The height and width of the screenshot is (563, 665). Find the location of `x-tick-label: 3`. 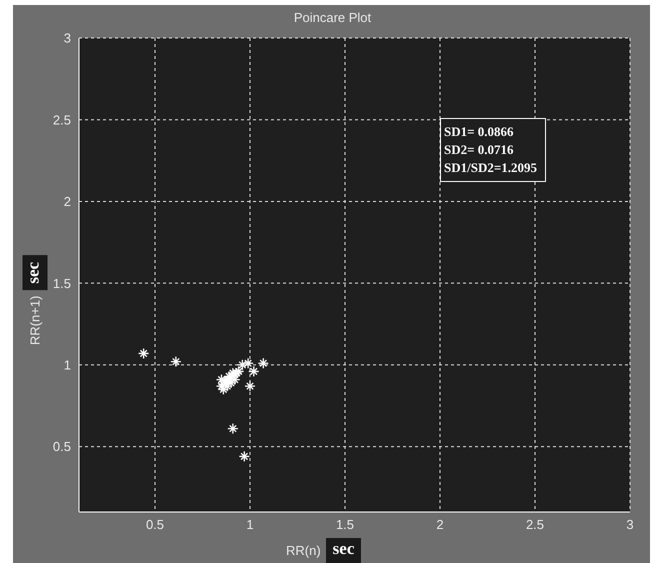

x-tick-label: 3 is located at coordinates (630, 524).